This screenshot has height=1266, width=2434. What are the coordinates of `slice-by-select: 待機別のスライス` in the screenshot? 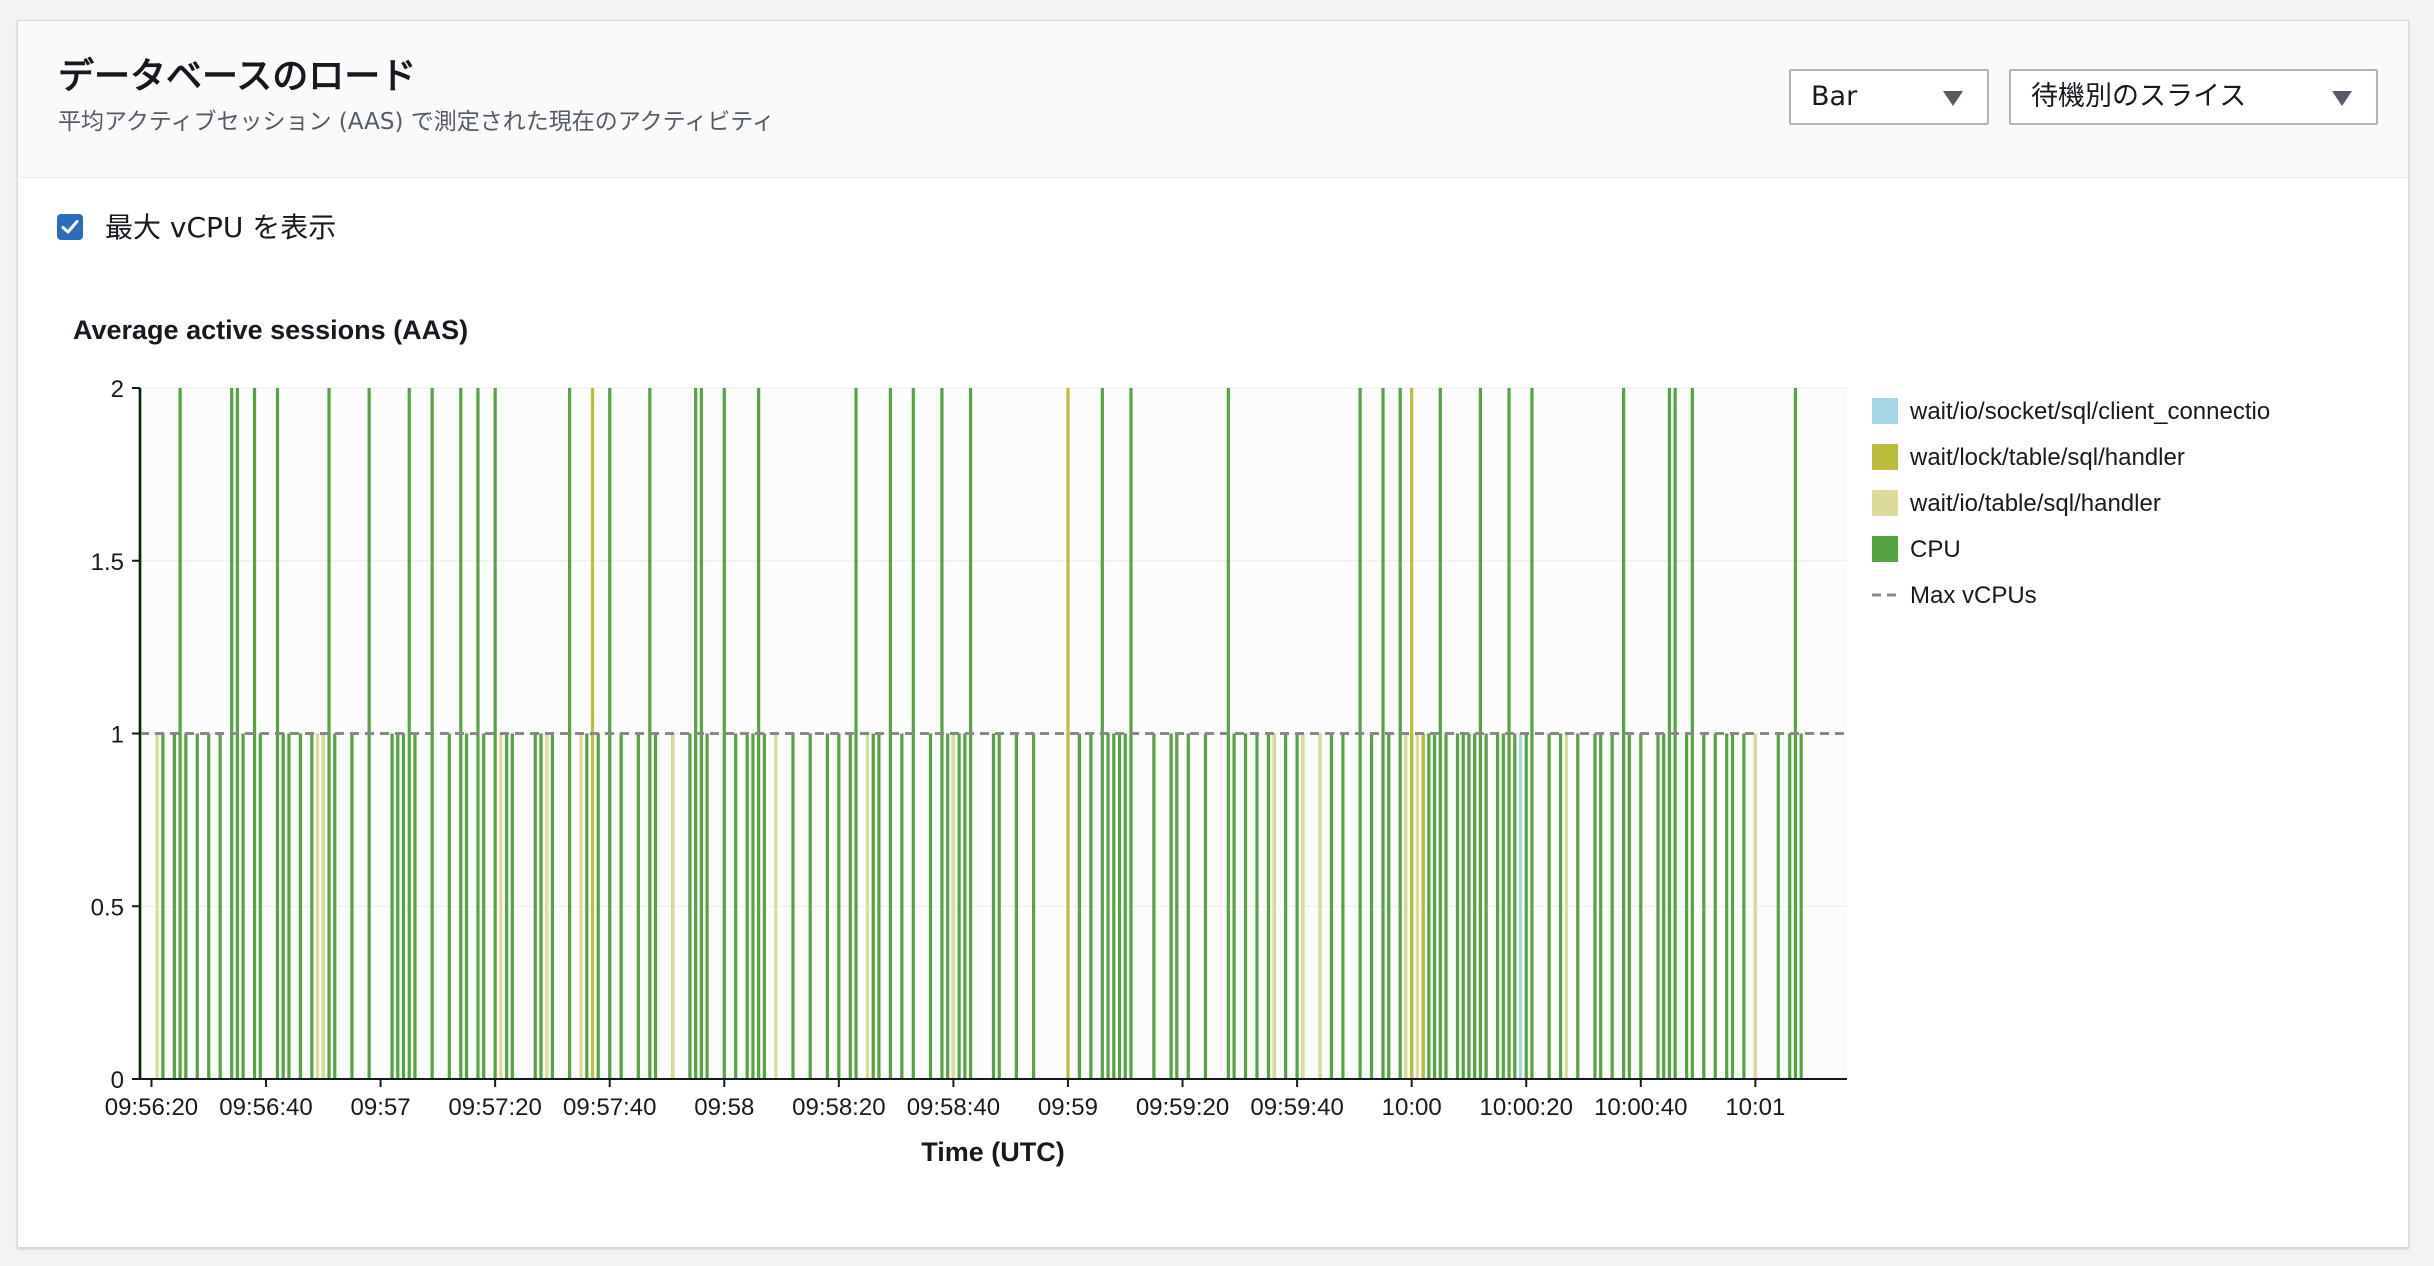 It's located at (2193, 97).